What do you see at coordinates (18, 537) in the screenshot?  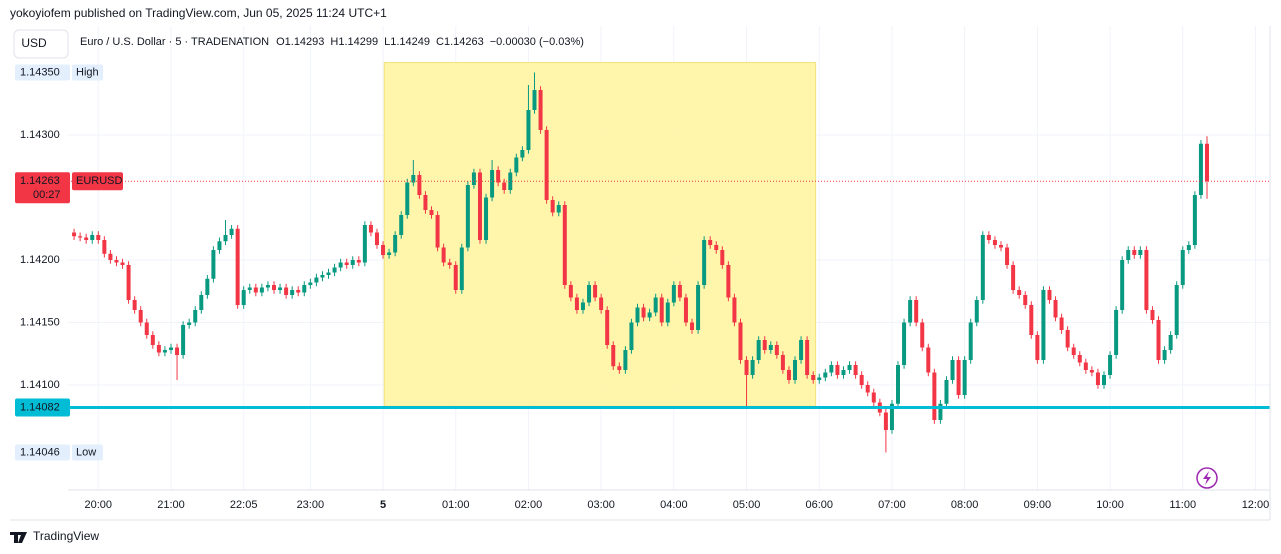 I see `brand-logo` at bounding box center [18, 537].